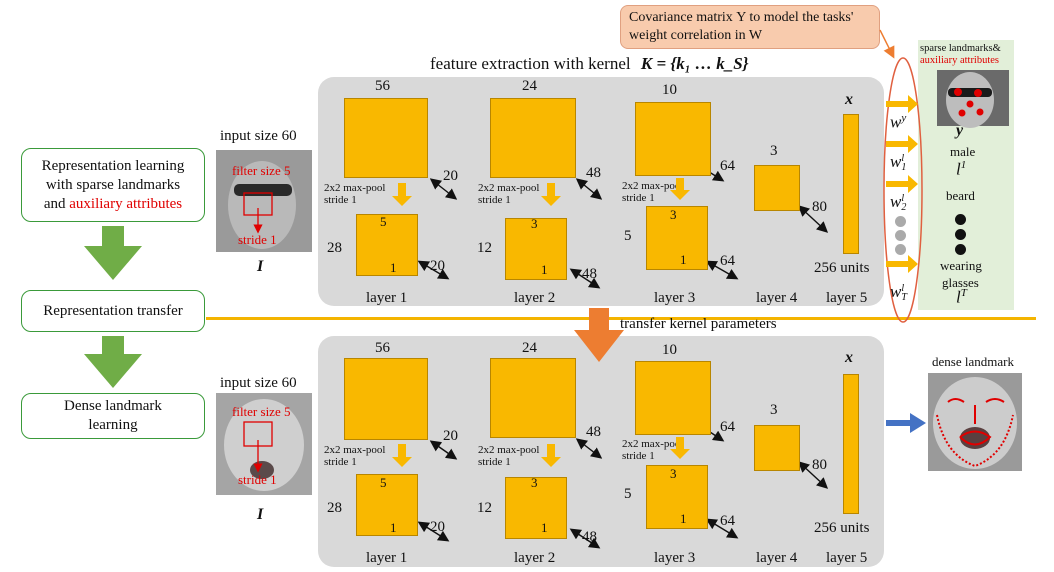 This screenshot has height=572, width=1054. I want to click on l3-name-top: layer 3, so click(675, 298).